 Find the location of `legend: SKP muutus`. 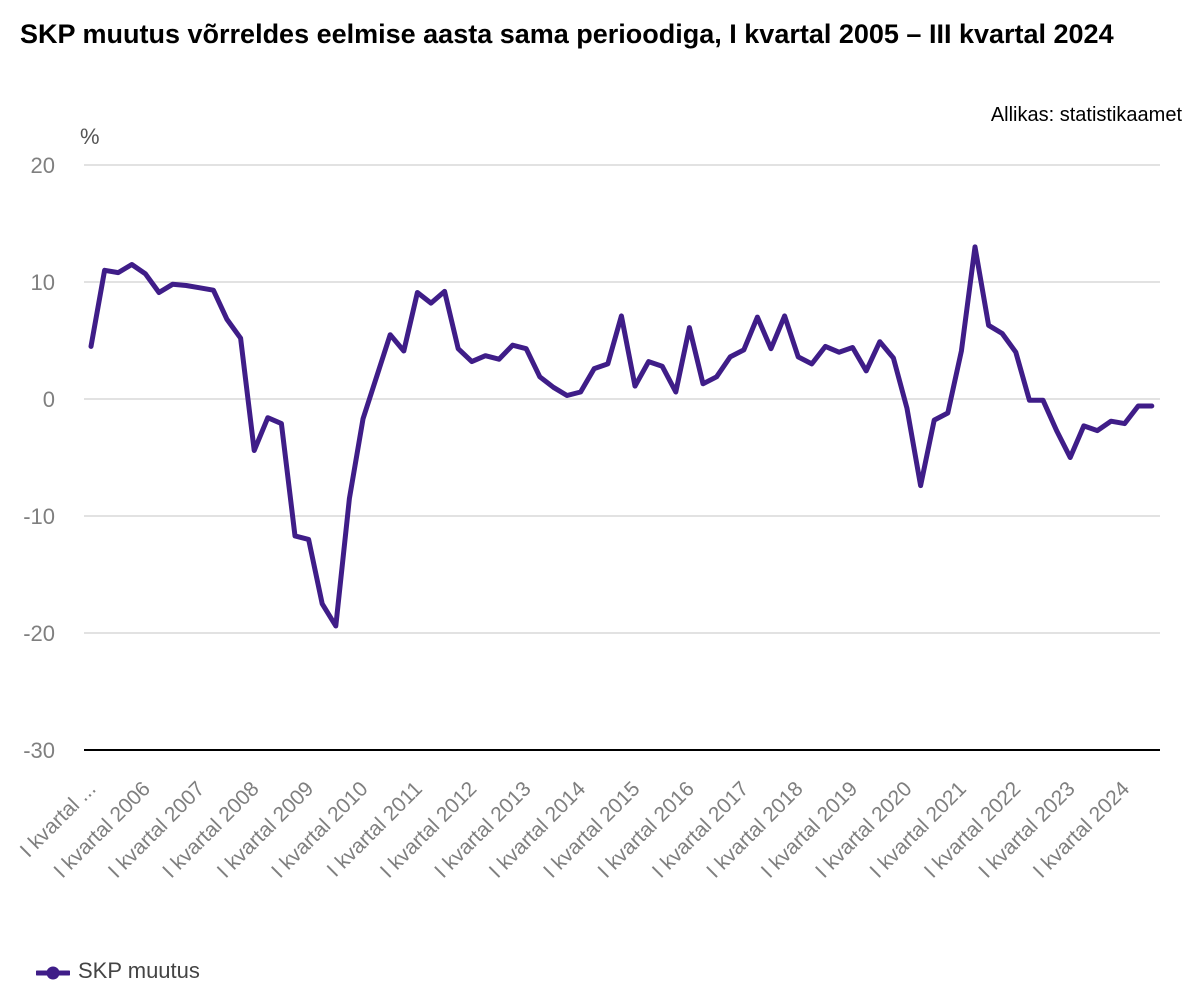

legend: SKP muutus is located at coordinates (118, 971).